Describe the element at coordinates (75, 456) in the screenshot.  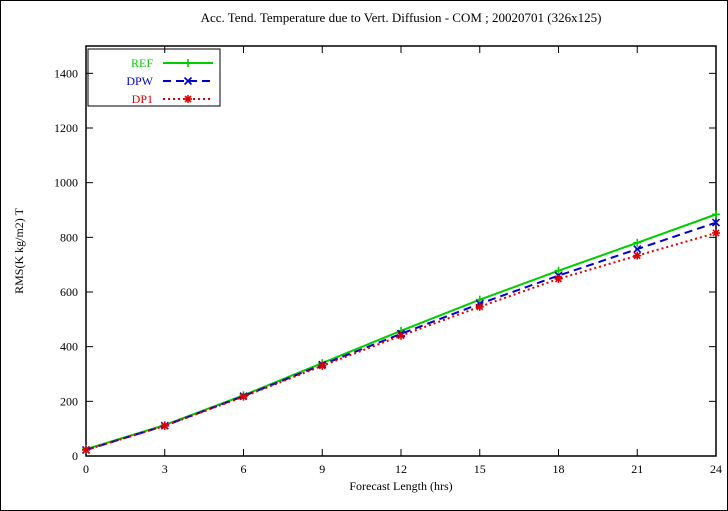
I see `y-tick-label: 0` at that location.